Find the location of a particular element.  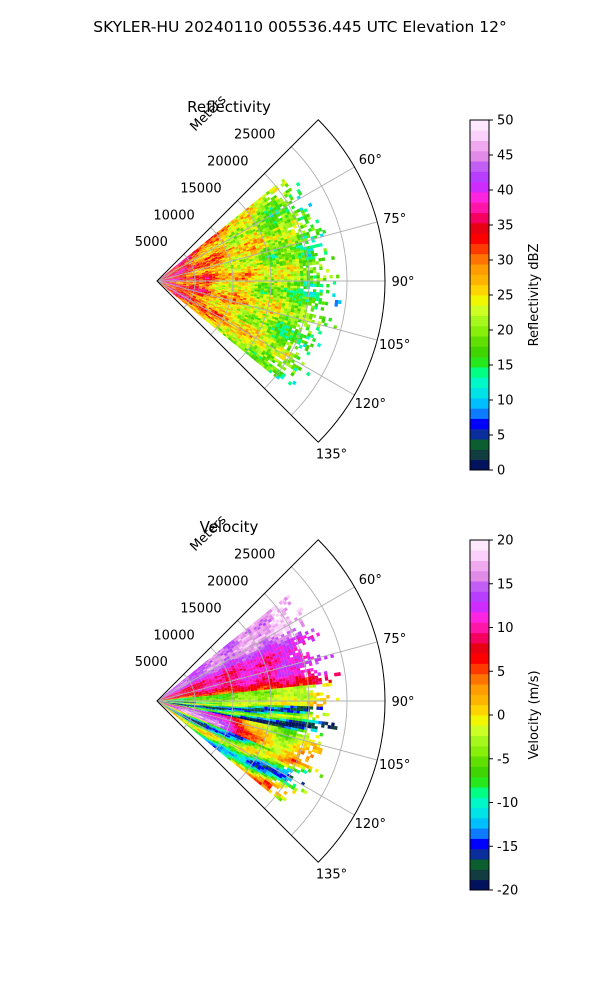

data-field is located at coordinates (249, 698).